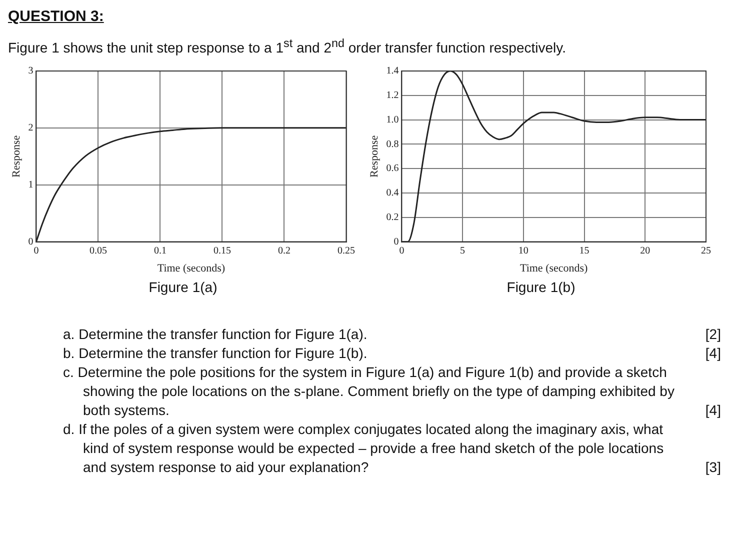 This screenshot has width=729, height=540. What do you see at coordinates (160, 250) in the screenshot?
I see `x-tick-label: 0.1` at bounding box center [160, 250].